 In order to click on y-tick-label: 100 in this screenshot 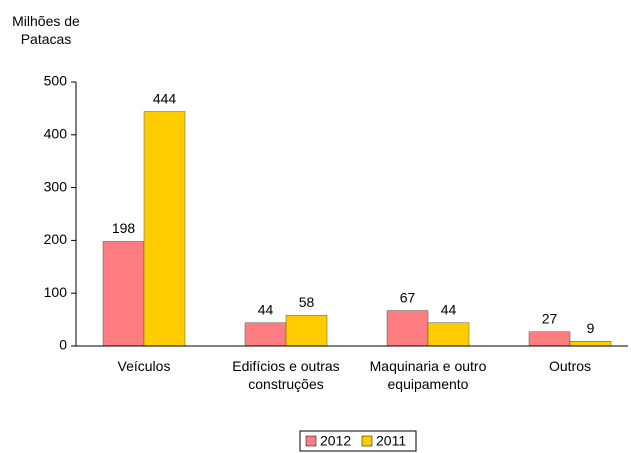, I will do `click(56, 292)`.